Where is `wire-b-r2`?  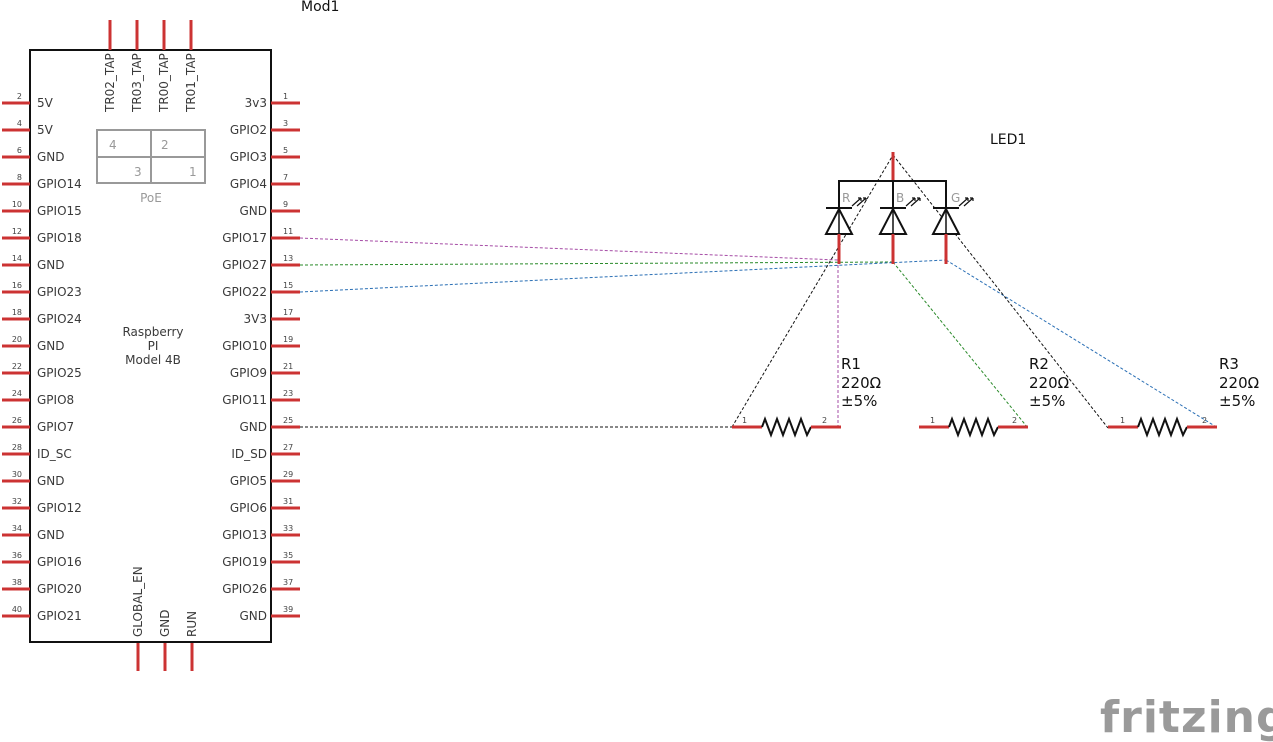
wire-b-r2 is located at coordinates (960, 345).